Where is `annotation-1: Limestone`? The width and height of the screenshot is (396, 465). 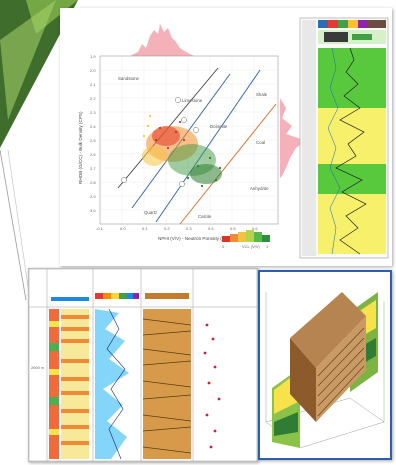 annotation-1: Limestone is located at coordinates (192, 100).